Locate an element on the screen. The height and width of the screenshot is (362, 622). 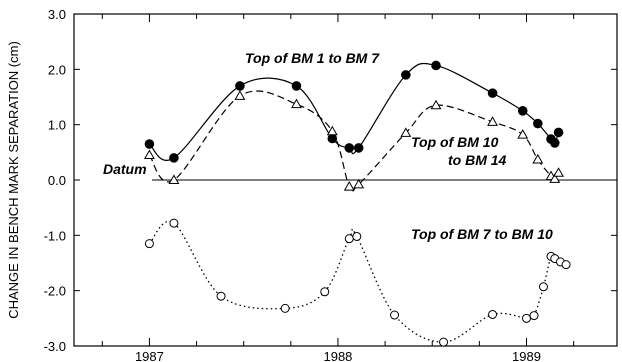
series-label: Top of BM 1 to BM 7 is located at coordinates (312, 58).